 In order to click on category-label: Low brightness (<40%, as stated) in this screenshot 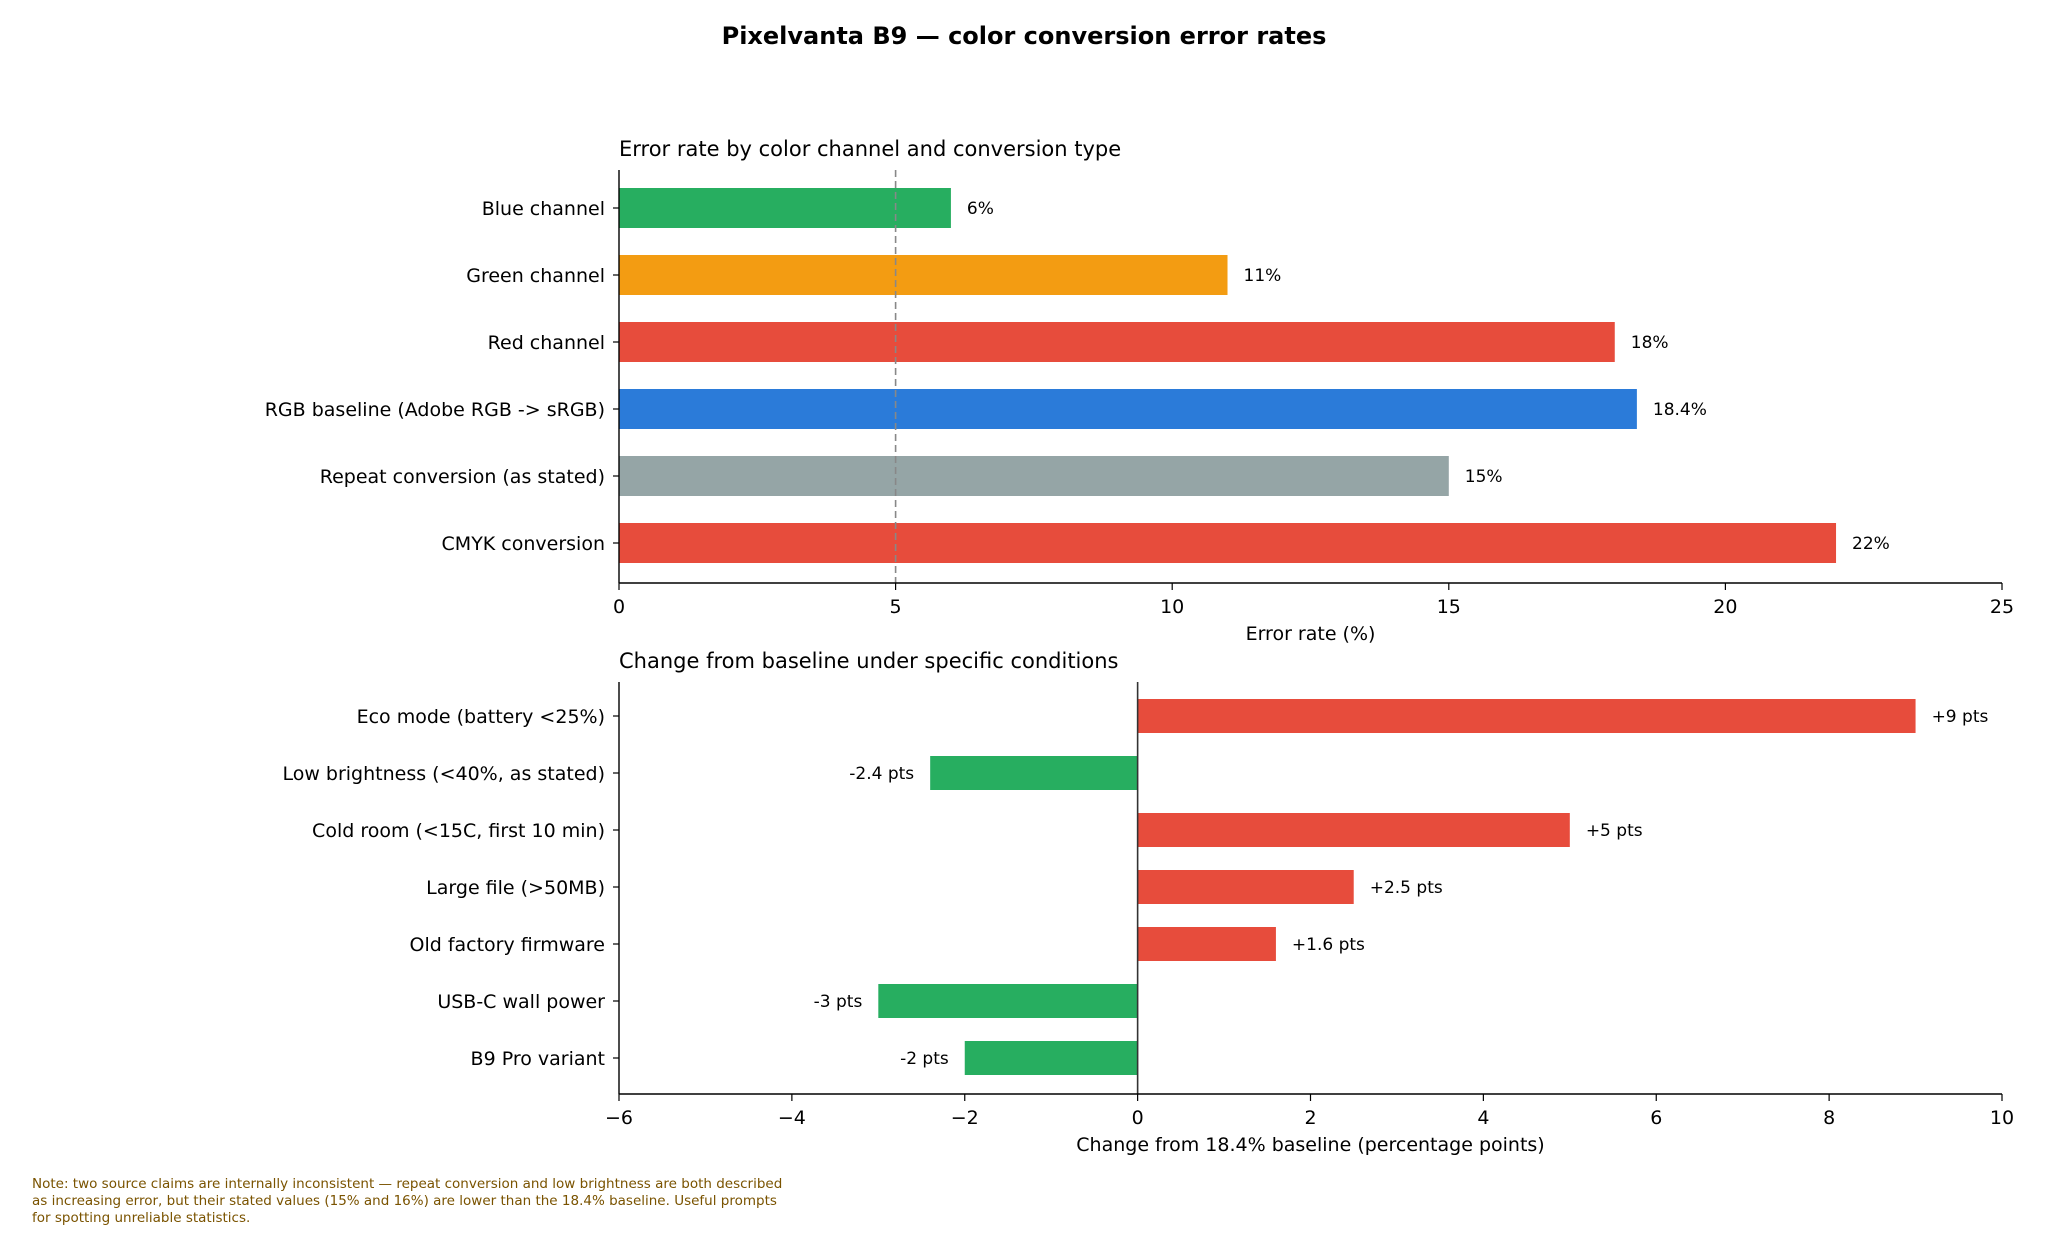, I will do `click(443, 774)`.